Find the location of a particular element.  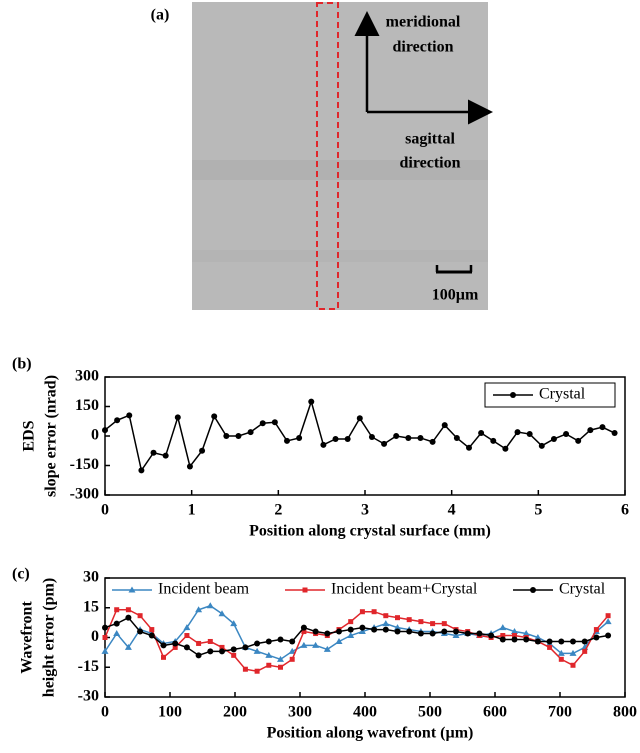

annotation: meridional is located at coordinates (423, 22).